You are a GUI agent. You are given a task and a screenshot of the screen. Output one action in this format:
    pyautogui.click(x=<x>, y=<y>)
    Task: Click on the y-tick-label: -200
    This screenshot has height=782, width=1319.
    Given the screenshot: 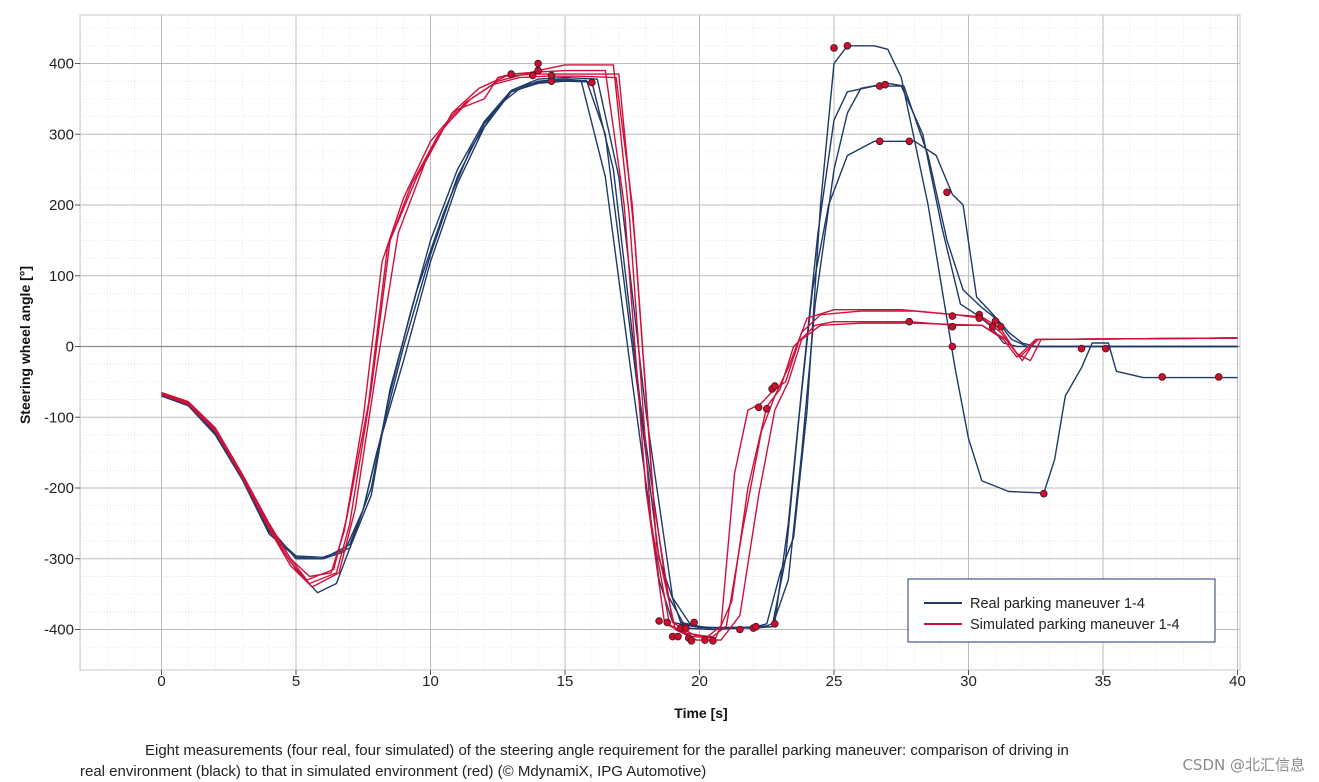 What is the action you would take?
    pyautogui.click(x=59, y=488)
    